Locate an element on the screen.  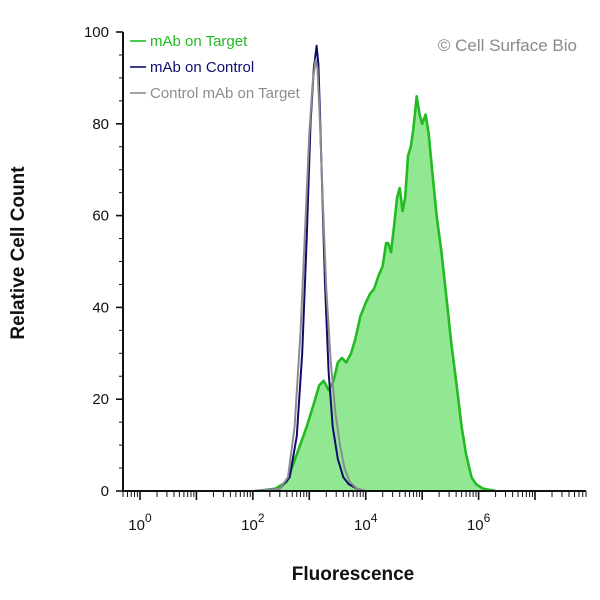
x-ticks is located at coordinates (354, 495).